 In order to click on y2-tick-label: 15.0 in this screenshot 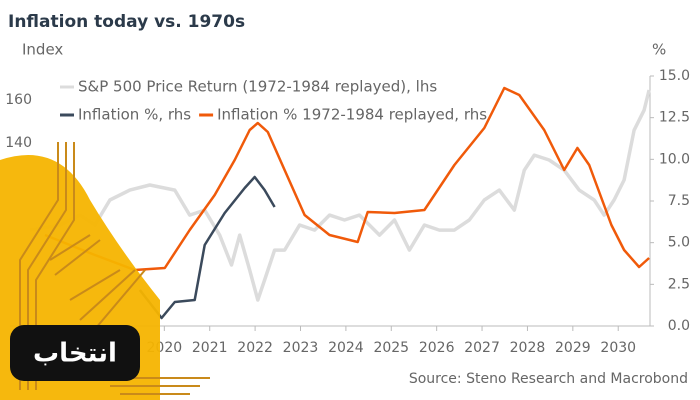, I will do `click(674, 76)`.